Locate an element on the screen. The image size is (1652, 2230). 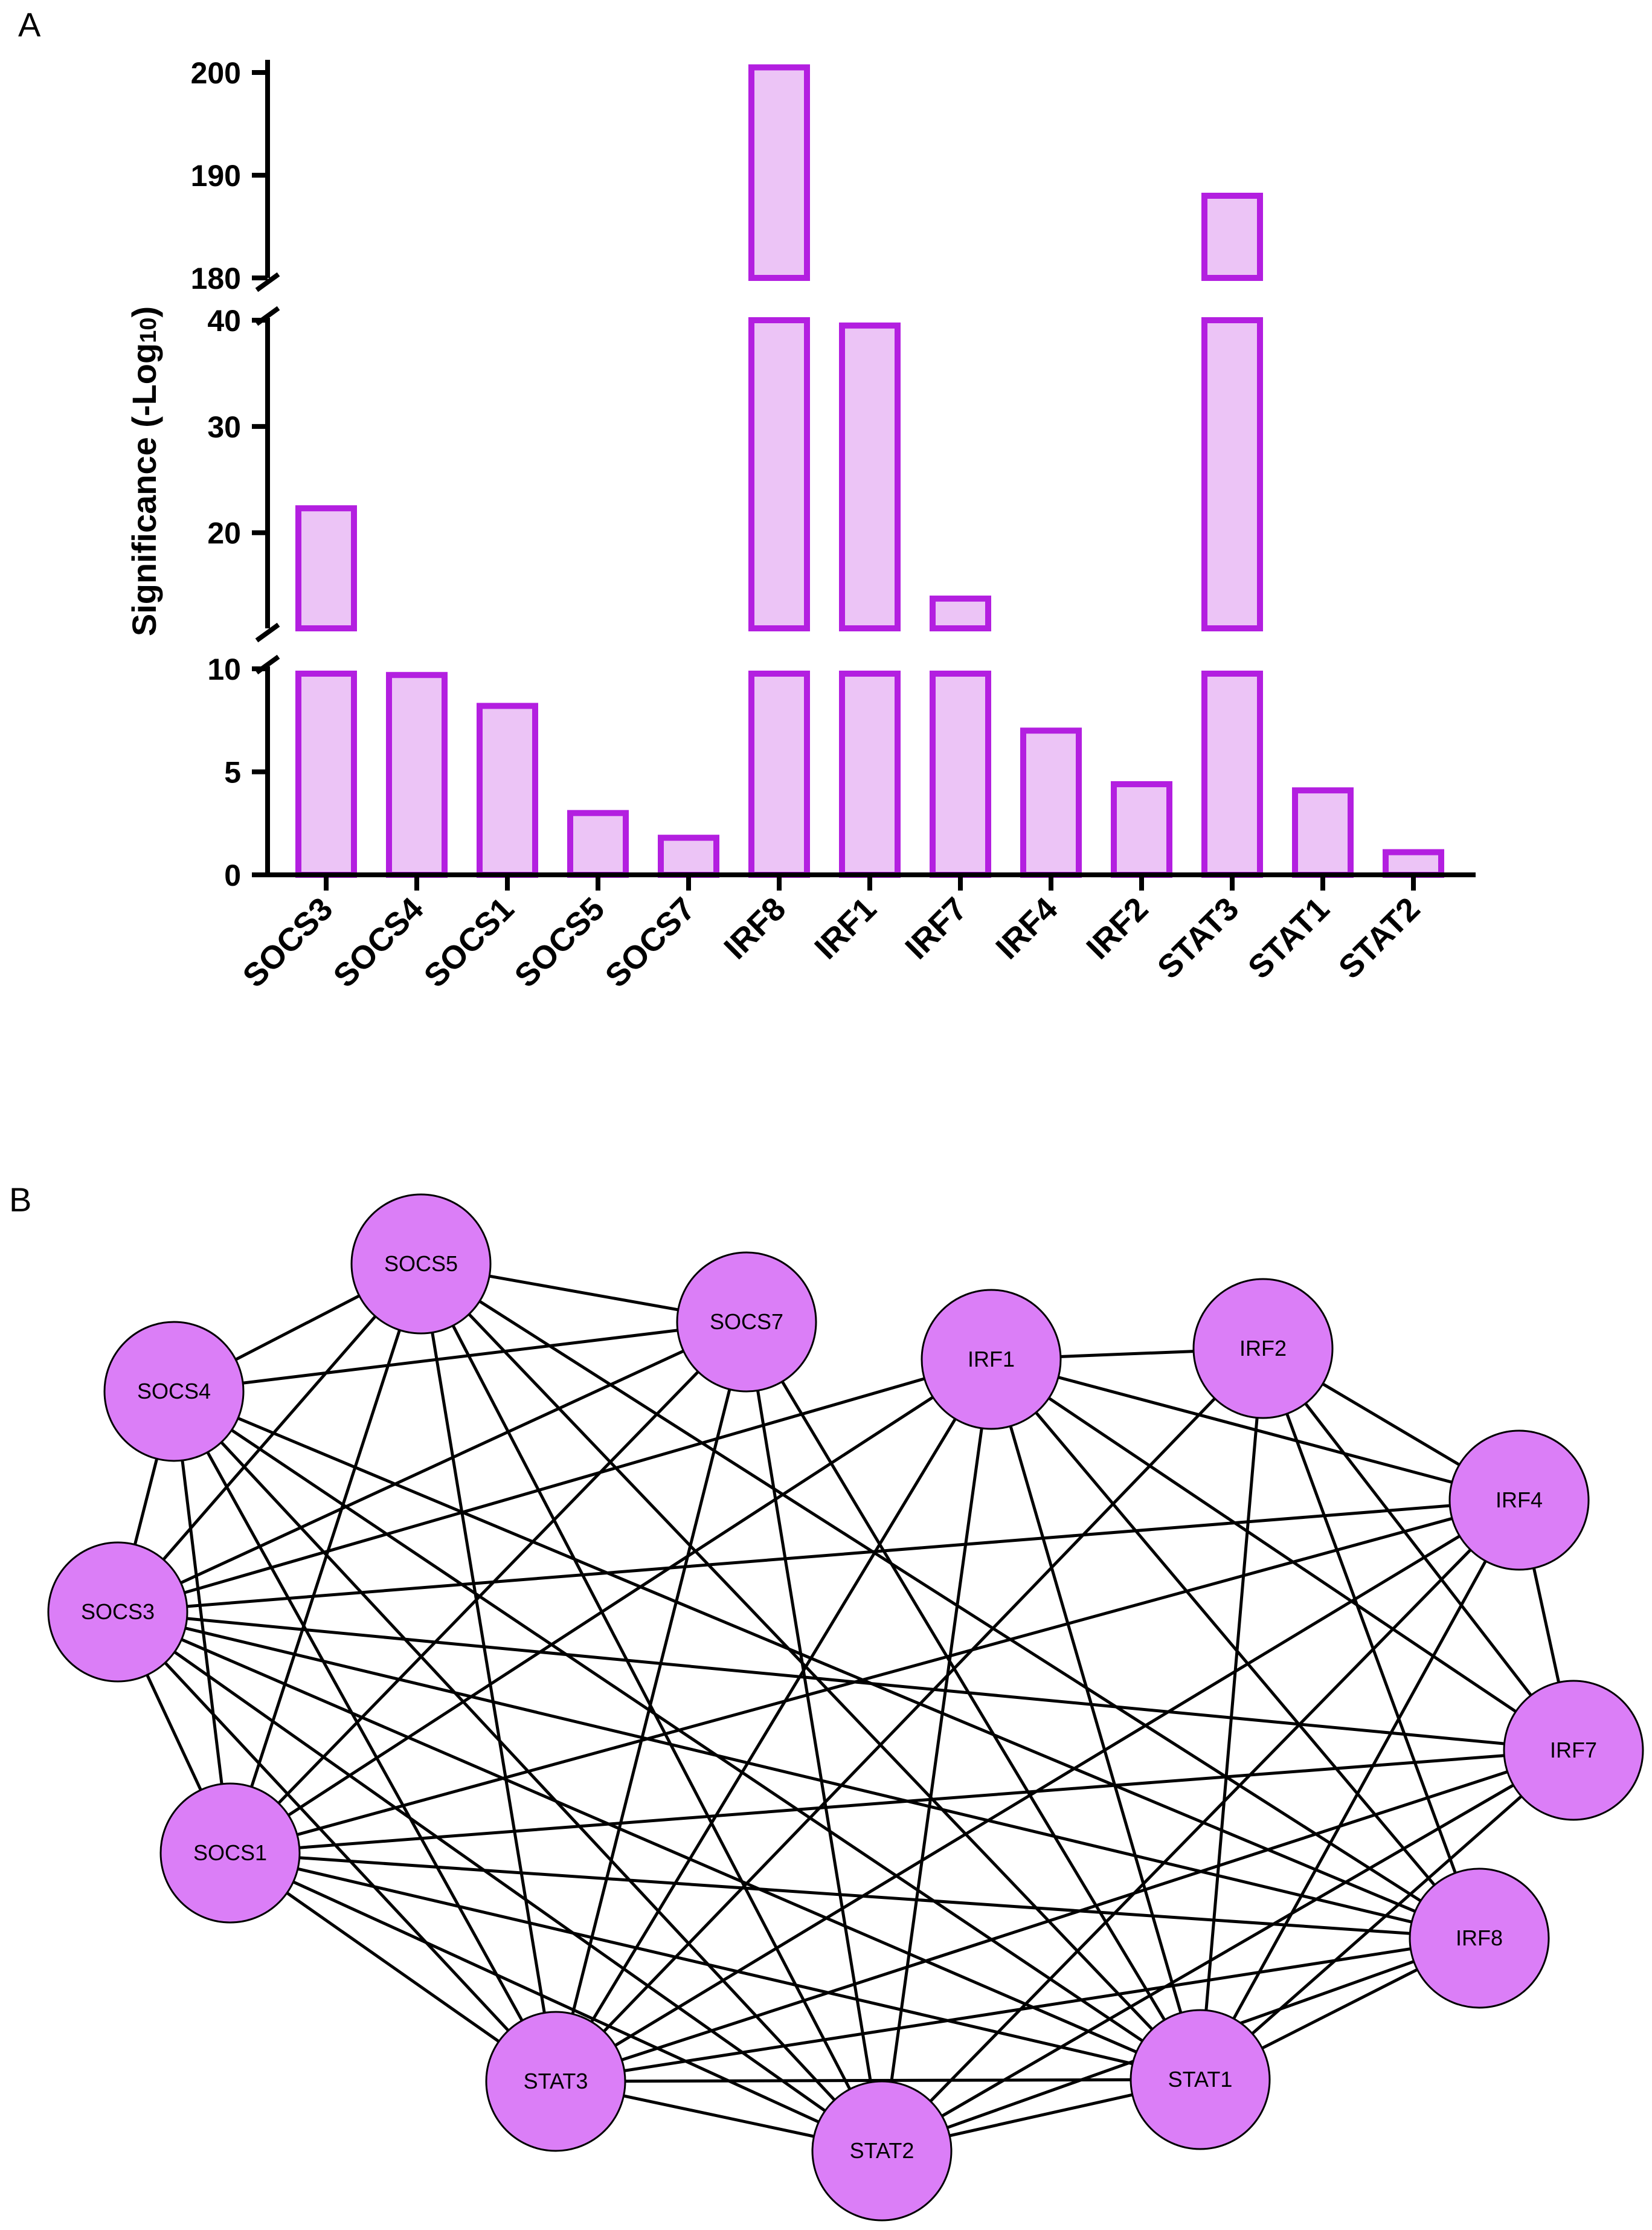
x-tick-label: STAT2 is located at coordinates (1379, 938).